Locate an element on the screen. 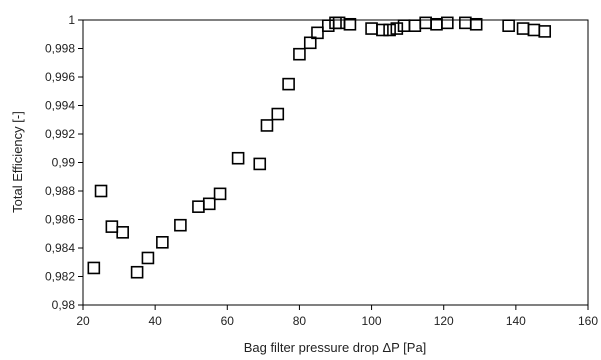 The image size is (601, 360). x-tick-label: 20 is located at coordinates (83, 321).